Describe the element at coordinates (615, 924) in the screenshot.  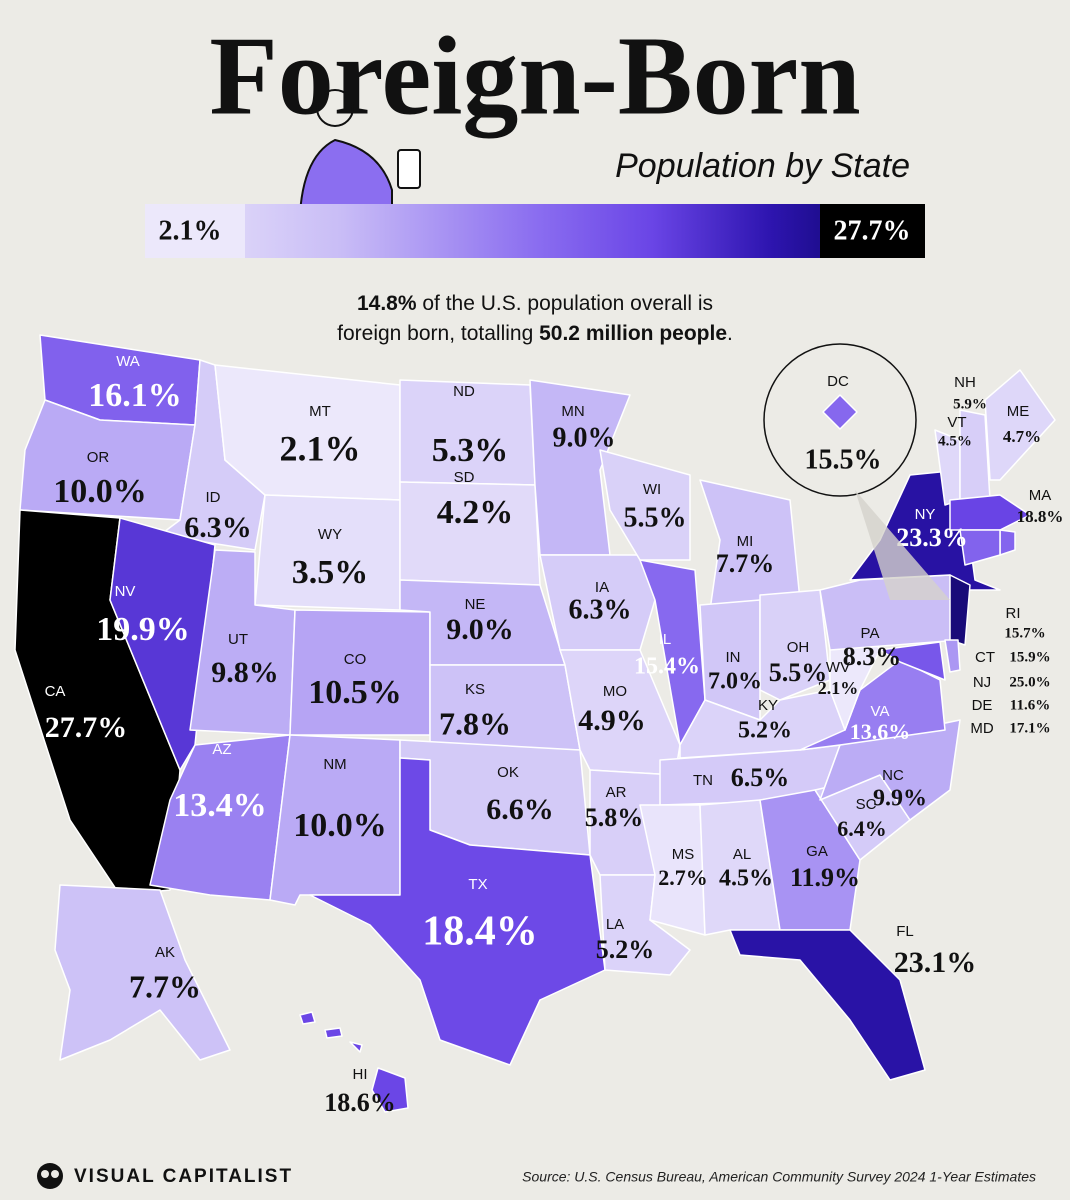
I see `state-abbr: LA` at that location.